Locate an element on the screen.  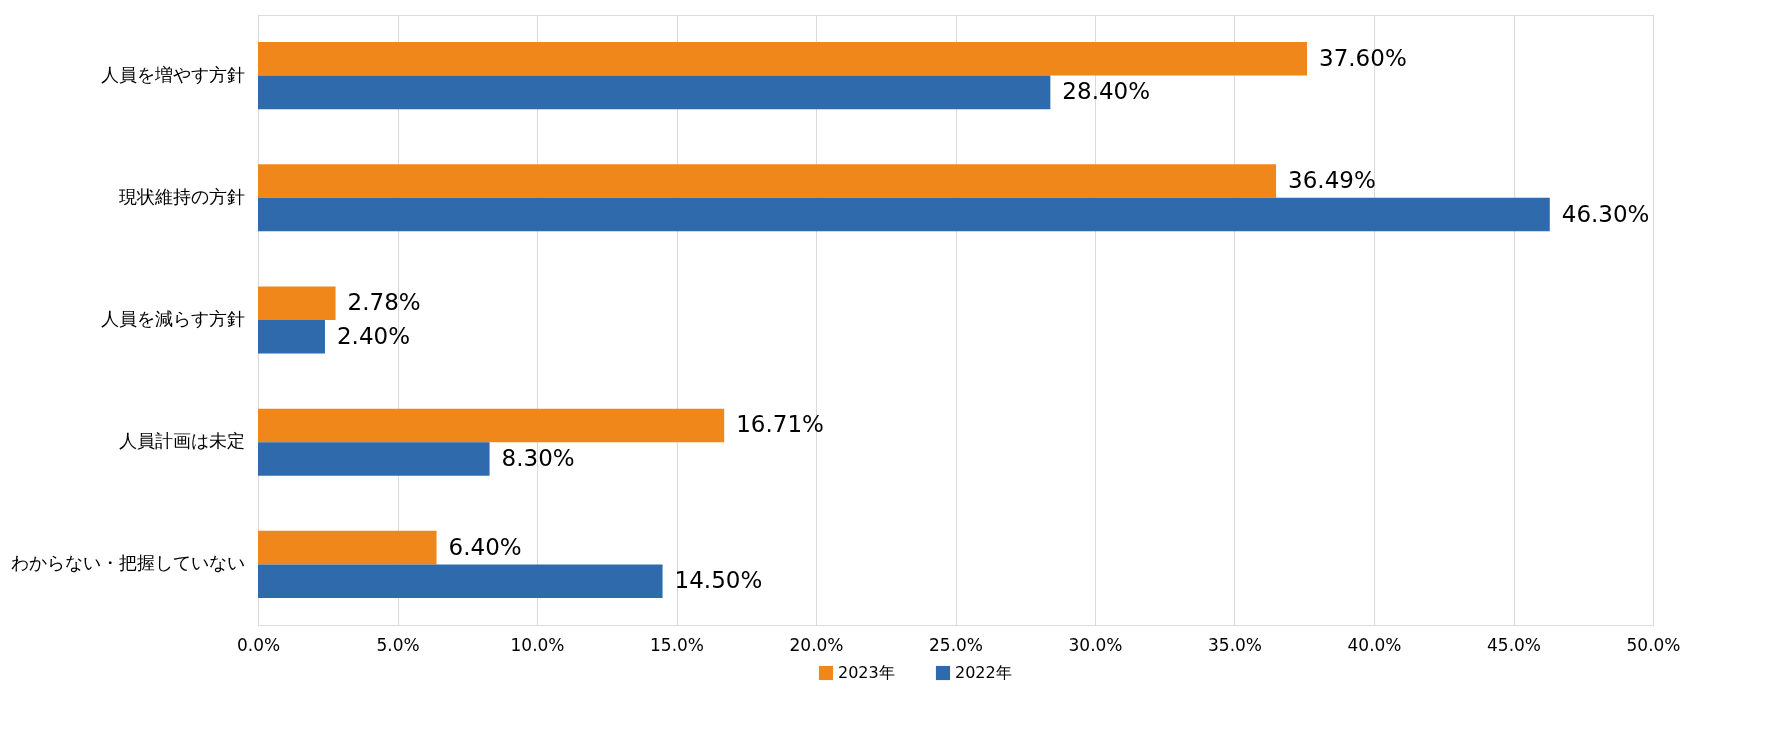
y-tick-label: 人員を増やす方針 is located at coordinates (172, 74).